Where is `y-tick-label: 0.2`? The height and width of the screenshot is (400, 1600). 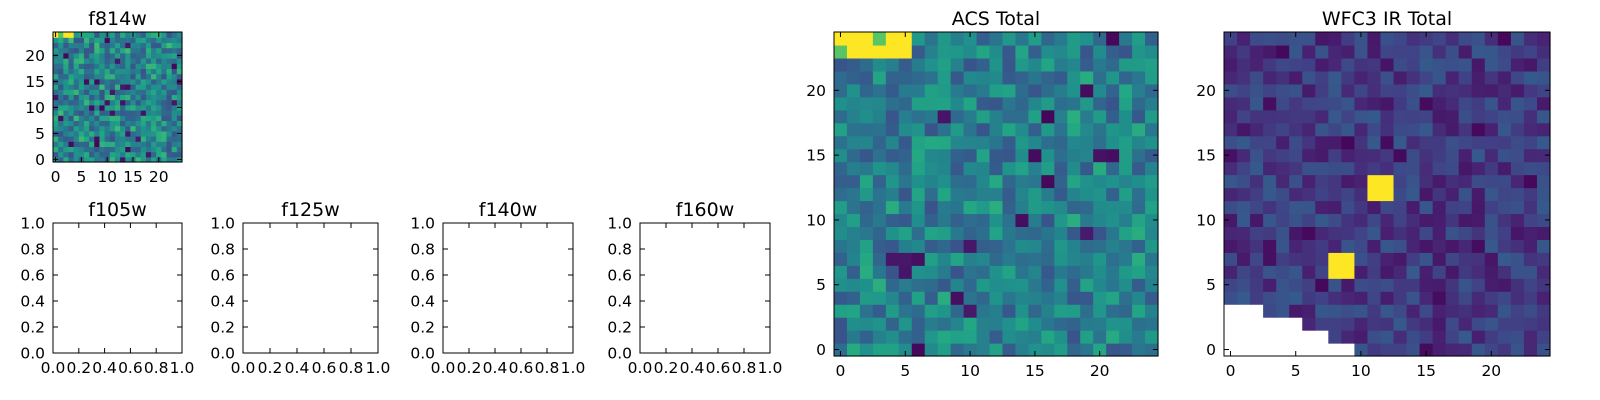
y-tick-label: 0.2 is located at coordinates (422, 328).